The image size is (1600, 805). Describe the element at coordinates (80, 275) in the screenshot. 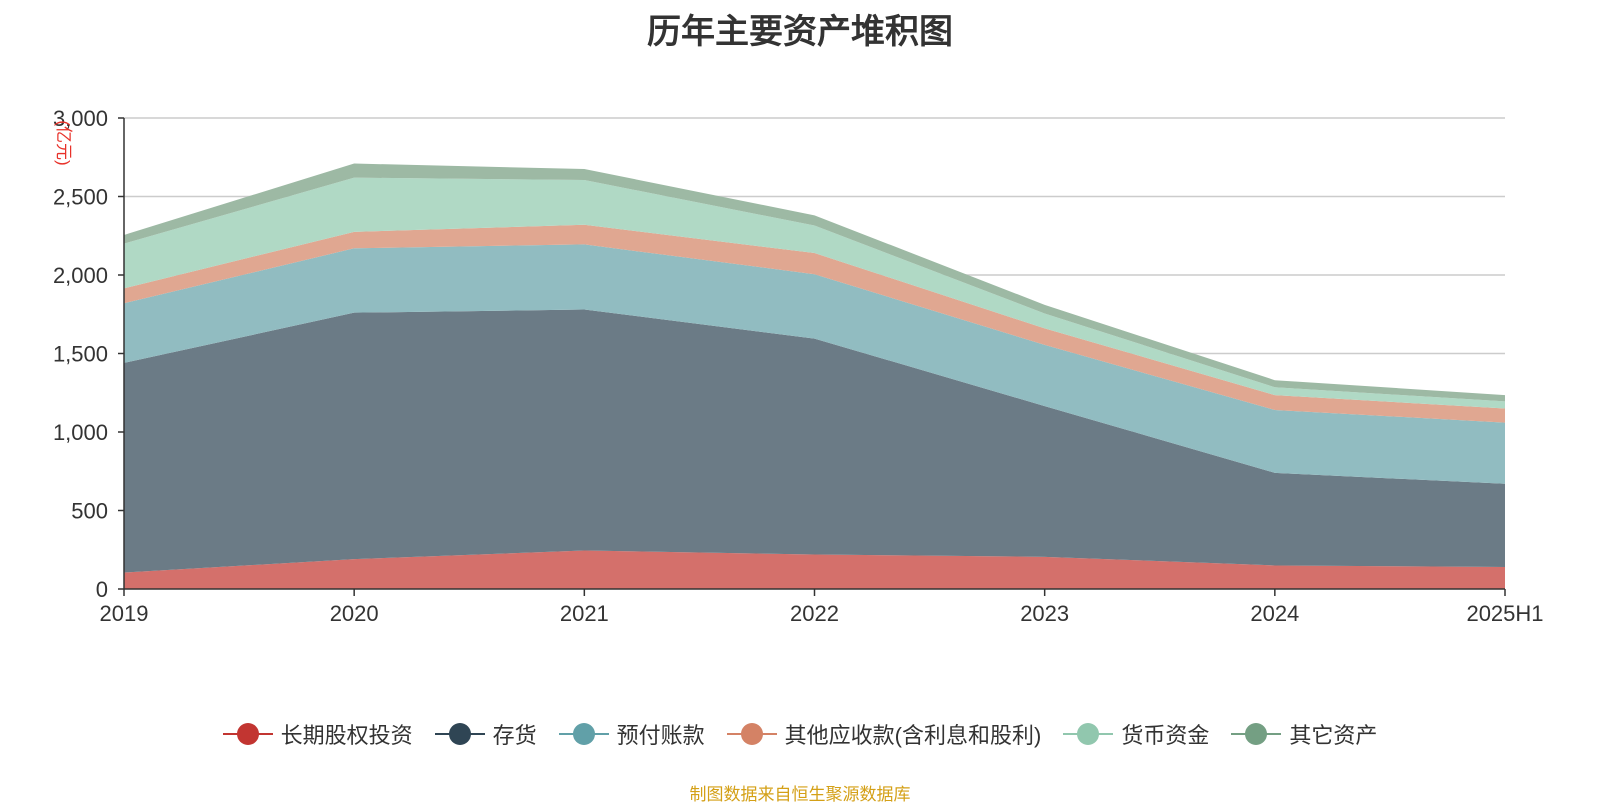

I see `y-tick-label: 2,000` at that location.